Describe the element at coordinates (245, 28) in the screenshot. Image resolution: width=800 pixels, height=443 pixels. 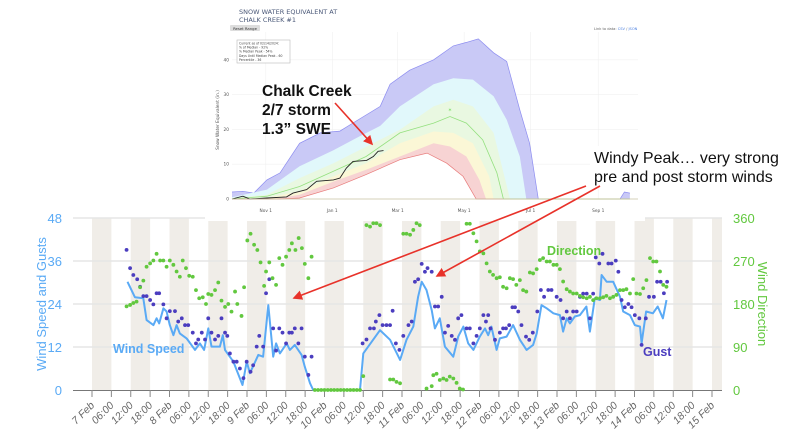
I see `reset-range-button: Reset Range` at that location.